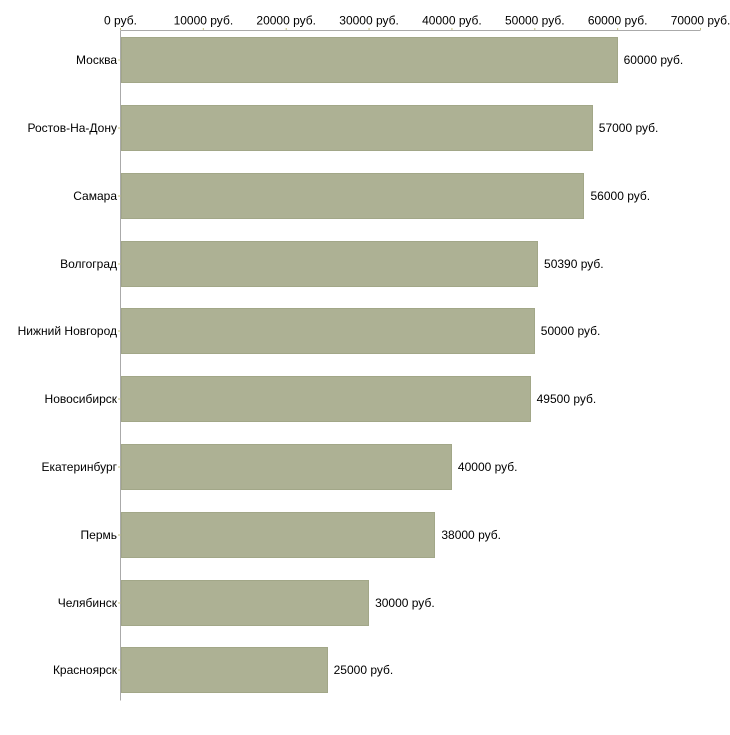  Describe the element at coordinates (629, 128) in the screenshot. I see `svg-text: 57000 руб.` at that location.